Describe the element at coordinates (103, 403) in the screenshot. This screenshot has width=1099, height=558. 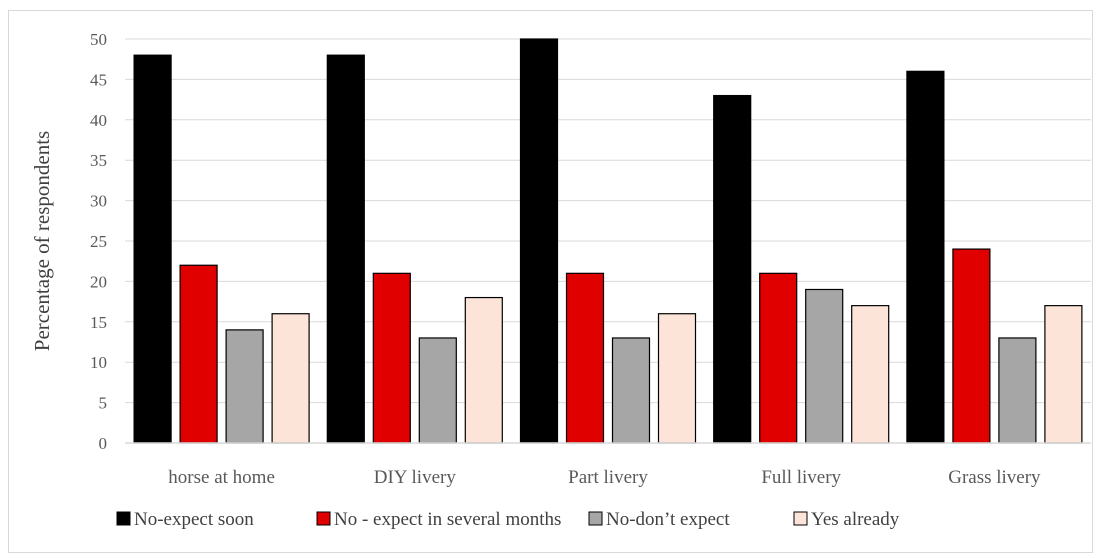
I see `y-tick-label: 5` at that location.